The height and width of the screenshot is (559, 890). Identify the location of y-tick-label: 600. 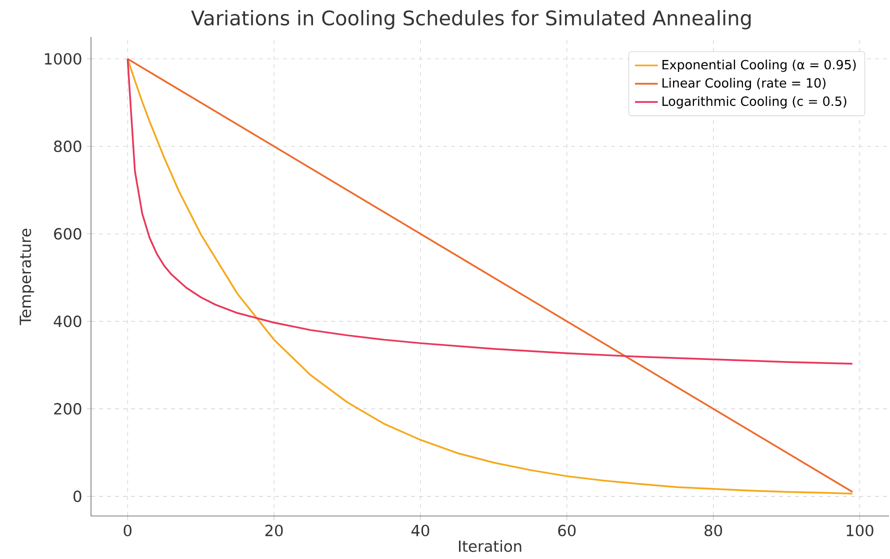
(68, 234).